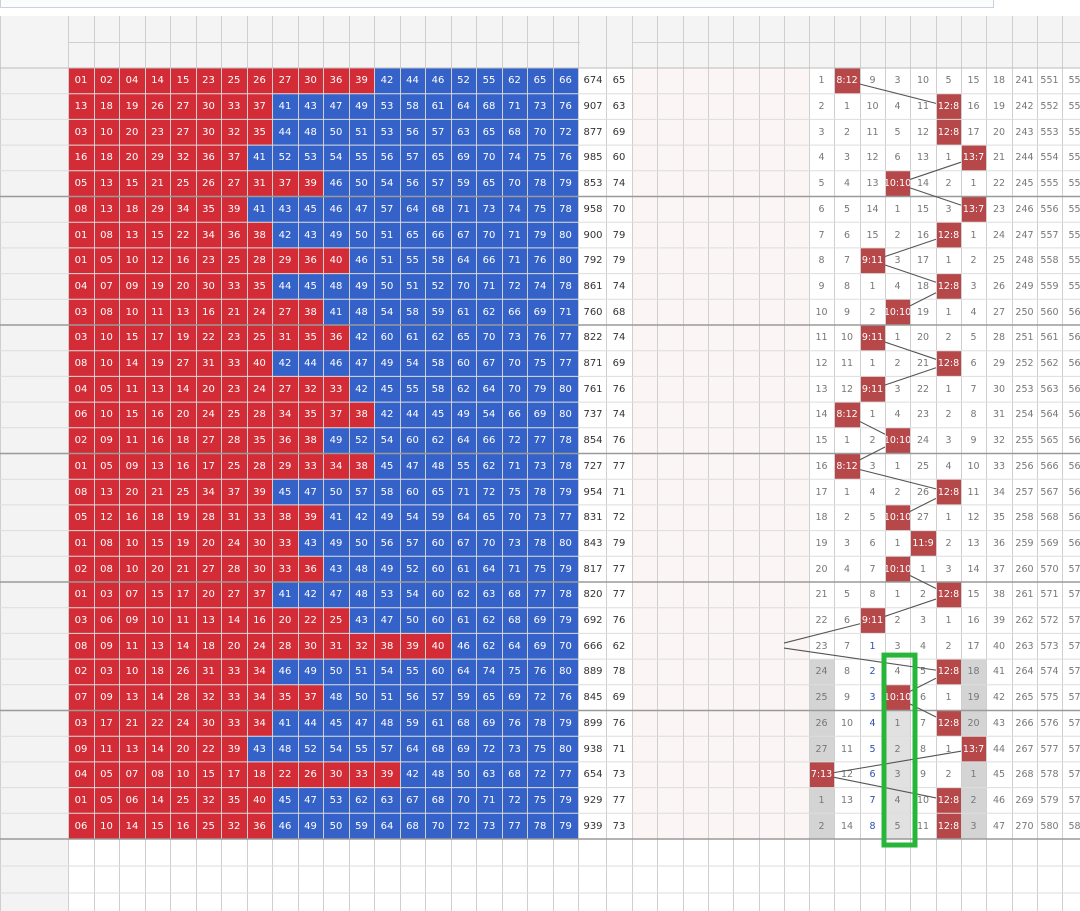 The image size is (1080, 911). I want to click on marker-number: 10, so click(310, 852).